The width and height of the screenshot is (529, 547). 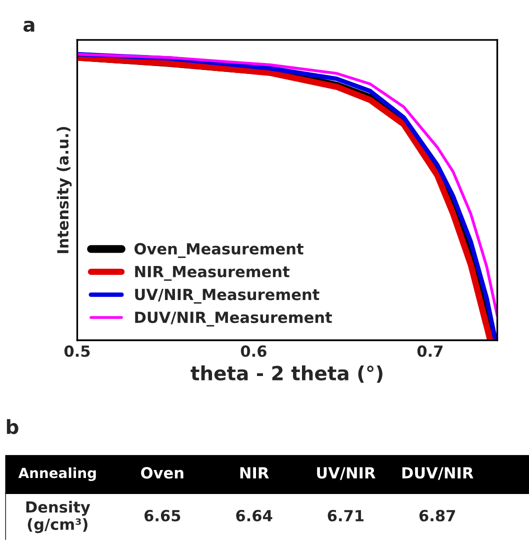 I want to click on x-axis-title: theta - 2 theta (°), so click(x=286, y=374).